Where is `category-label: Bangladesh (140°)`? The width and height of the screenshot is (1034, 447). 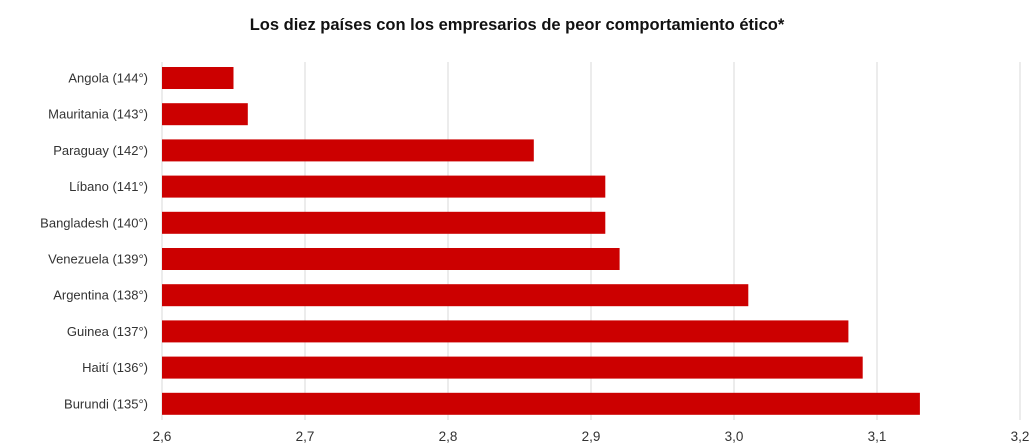
category-label: Bangladesh (140°) is located at coordinates (94, 222).